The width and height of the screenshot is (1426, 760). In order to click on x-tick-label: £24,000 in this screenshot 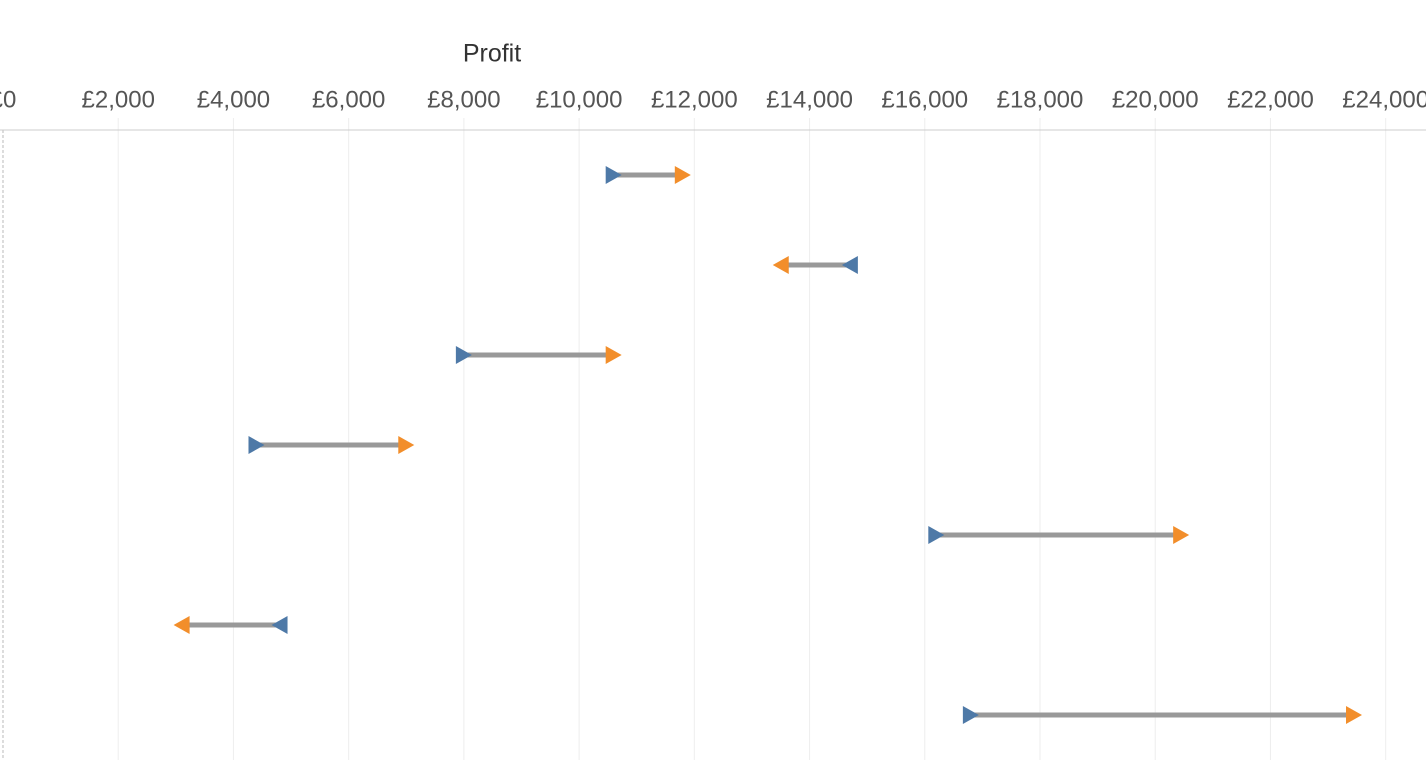, I will do `click(1384, 99)`.